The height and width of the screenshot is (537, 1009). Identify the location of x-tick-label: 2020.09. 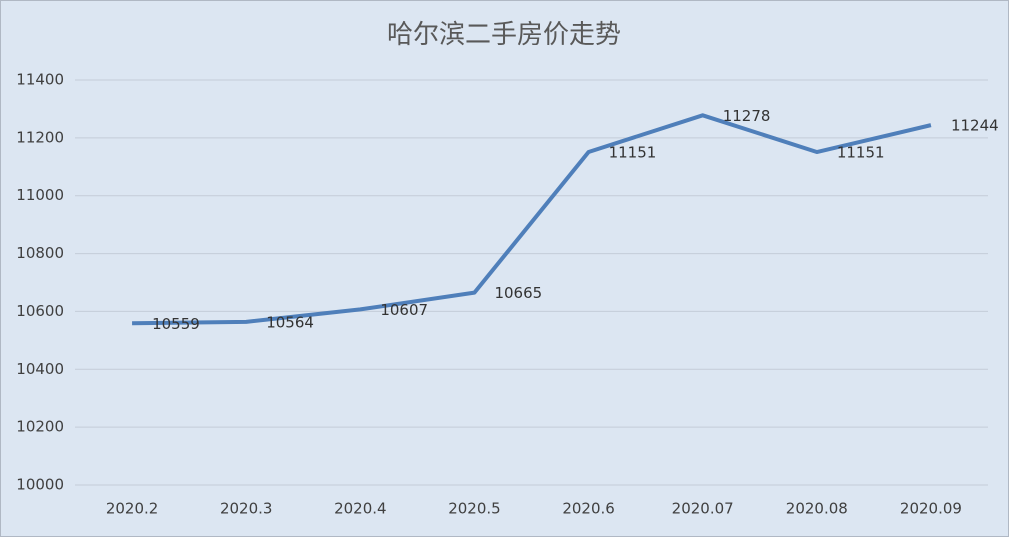
(931, 509).